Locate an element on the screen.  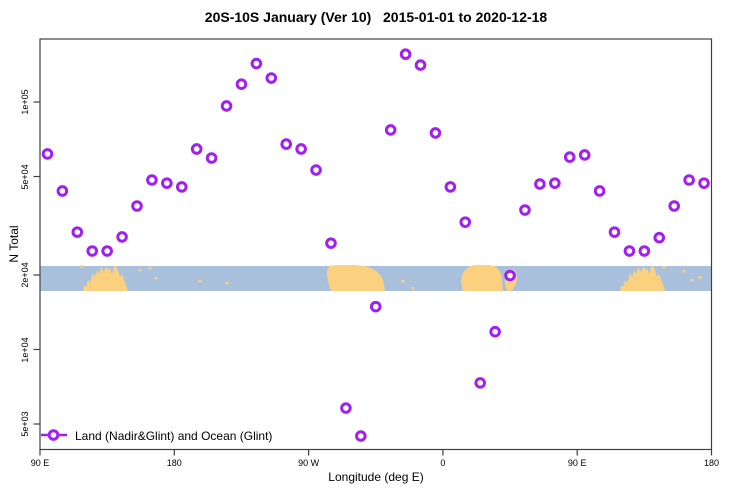
map-band-land-south-america is located at coordinates (356, 278).